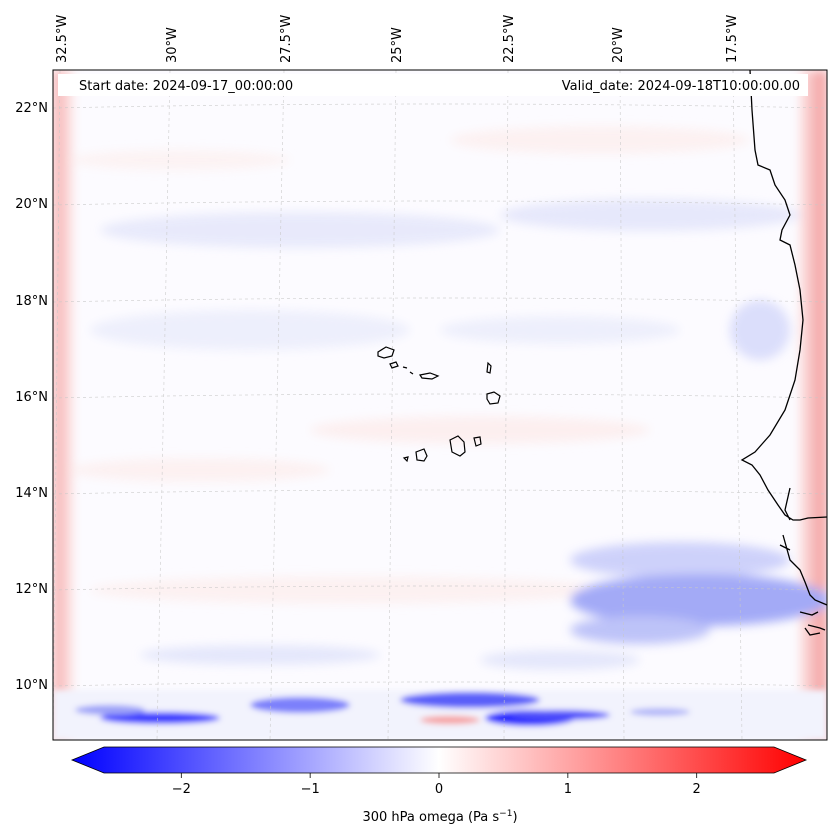  Describe the element at coordinates (439, 760) in the screenshot. I see `colorbar-body` at that location.